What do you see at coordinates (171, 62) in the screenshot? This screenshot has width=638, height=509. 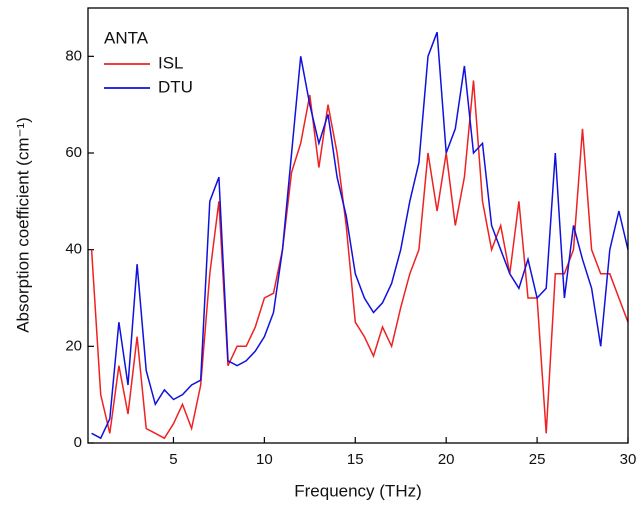 I see `legend-label: ISL` at bounding box center [171, 62].